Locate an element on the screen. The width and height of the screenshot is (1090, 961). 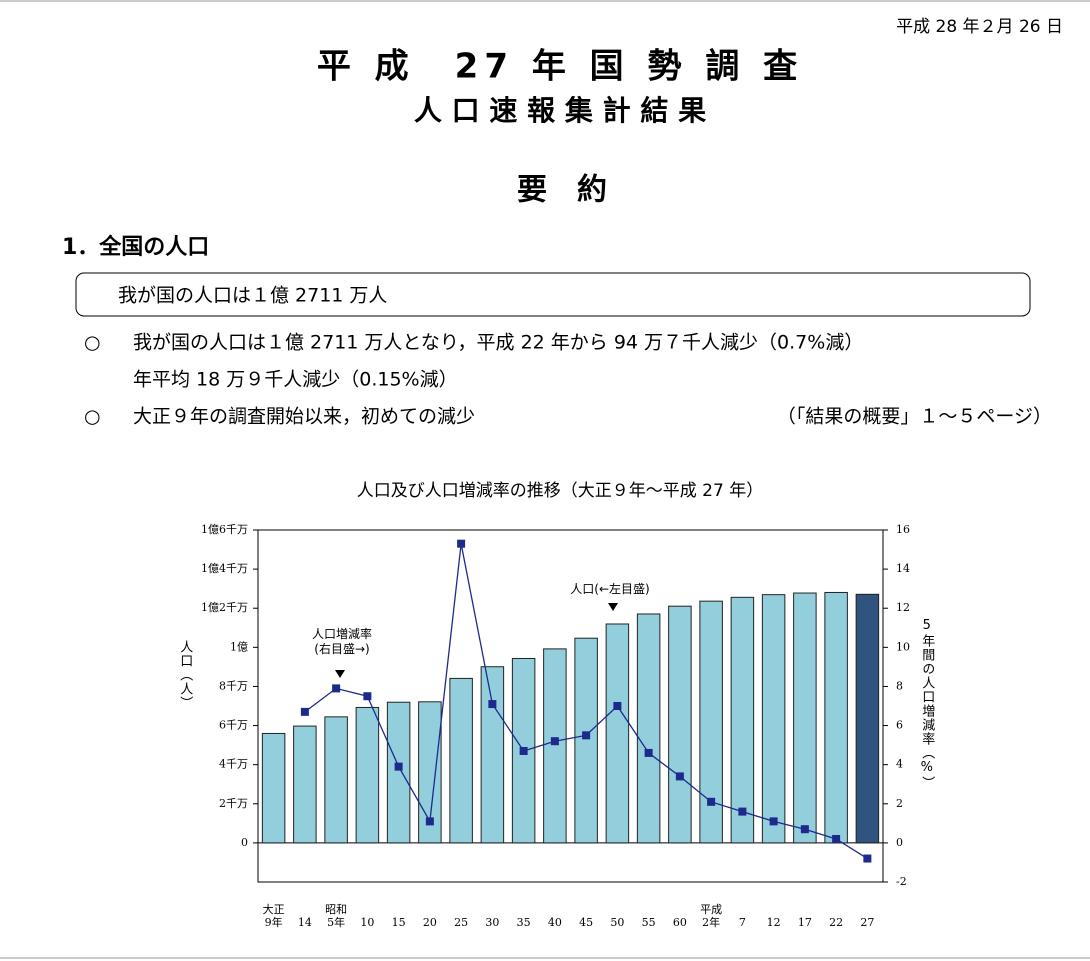
date: 平成 28 年２月 26 日 is located at coordinates (979, 27).